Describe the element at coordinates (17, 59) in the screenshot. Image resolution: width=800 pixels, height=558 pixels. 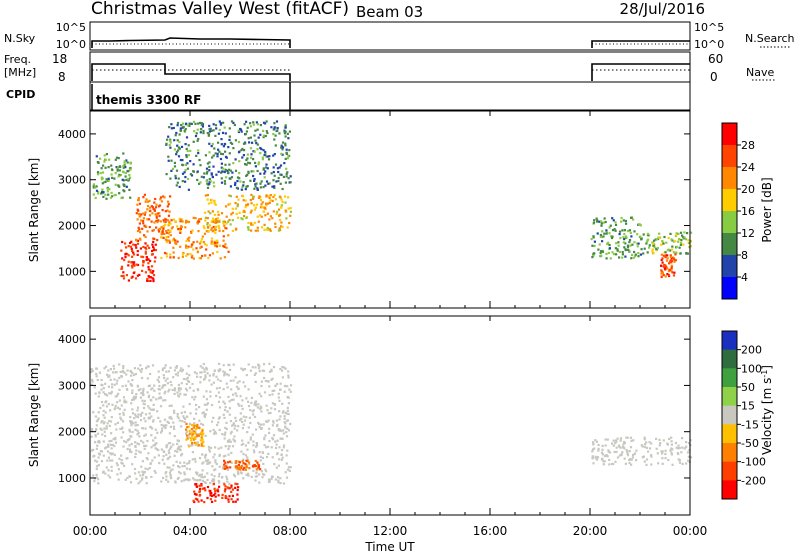
I see `freq-label-1: Freq.` at that location.